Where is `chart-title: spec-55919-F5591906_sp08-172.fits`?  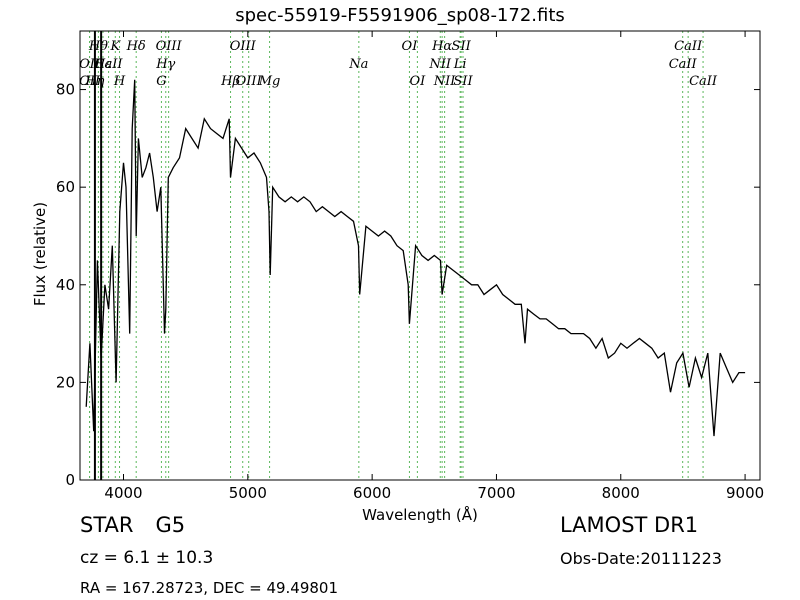 chart-title: spec-55919-F5591906_sp08-172.fits is located at coordinates (400, 15).